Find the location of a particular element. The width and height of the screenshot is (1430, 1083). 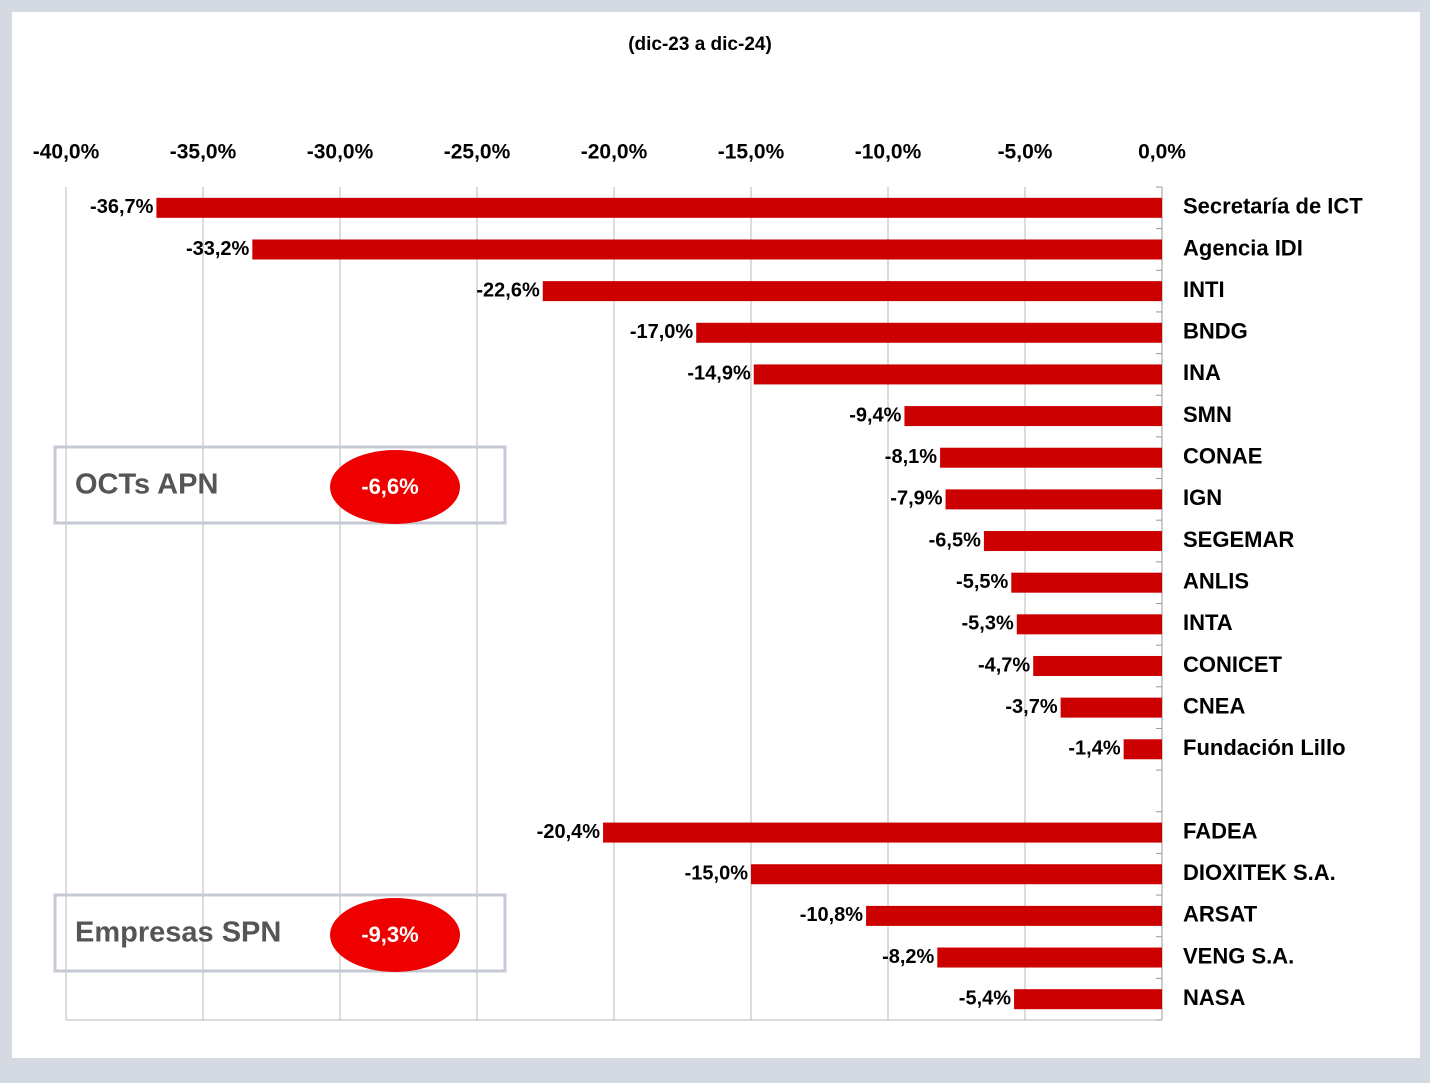

x-tick-label: 0,0% is located at coordinates (1162, 152).